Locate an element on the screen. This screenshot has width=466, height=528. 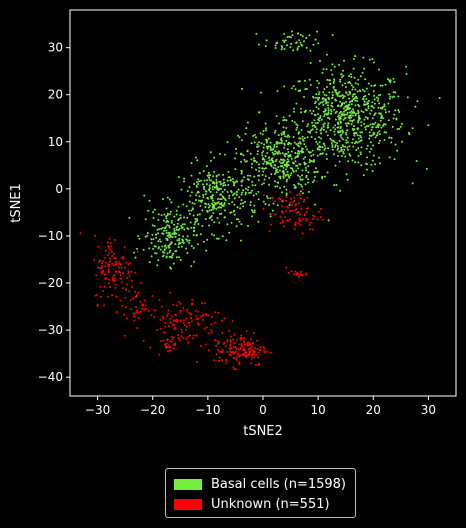
legend-swatch-unknown is located at coordinates (188, 504).